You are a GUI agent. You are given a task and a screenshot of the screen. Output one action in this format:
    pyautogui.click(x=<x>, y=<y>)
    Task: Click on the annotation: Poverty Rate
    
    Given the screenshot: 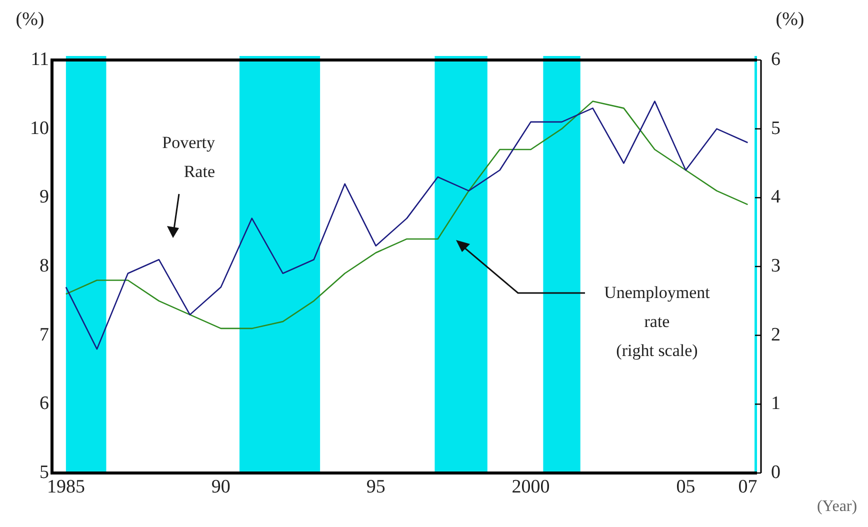 What is the action you would take?
    pyautogui.click(x=188, y=157)
    